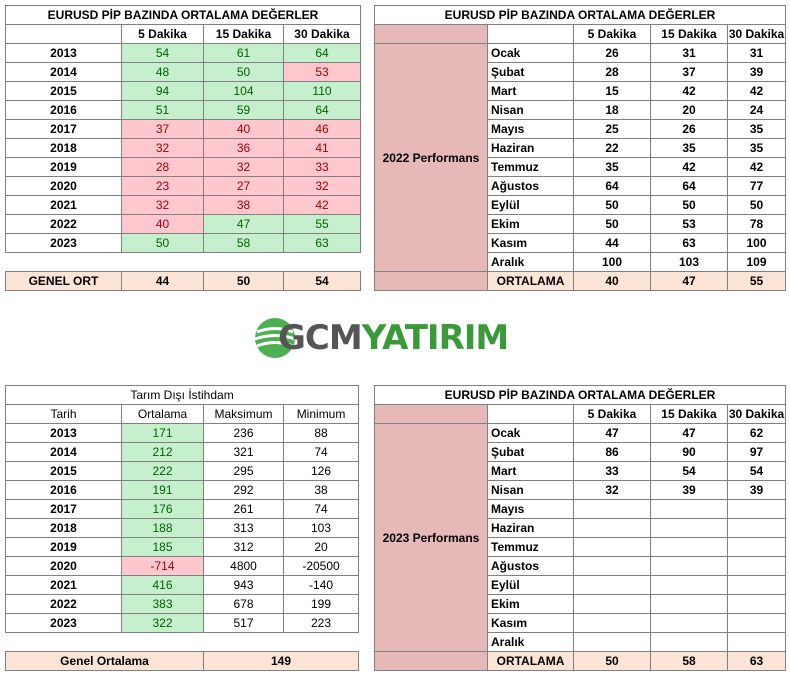 Image resolution: width=790 pixels, height=675 pixels. I want to click on value-cell: 35, so click(756, 129).